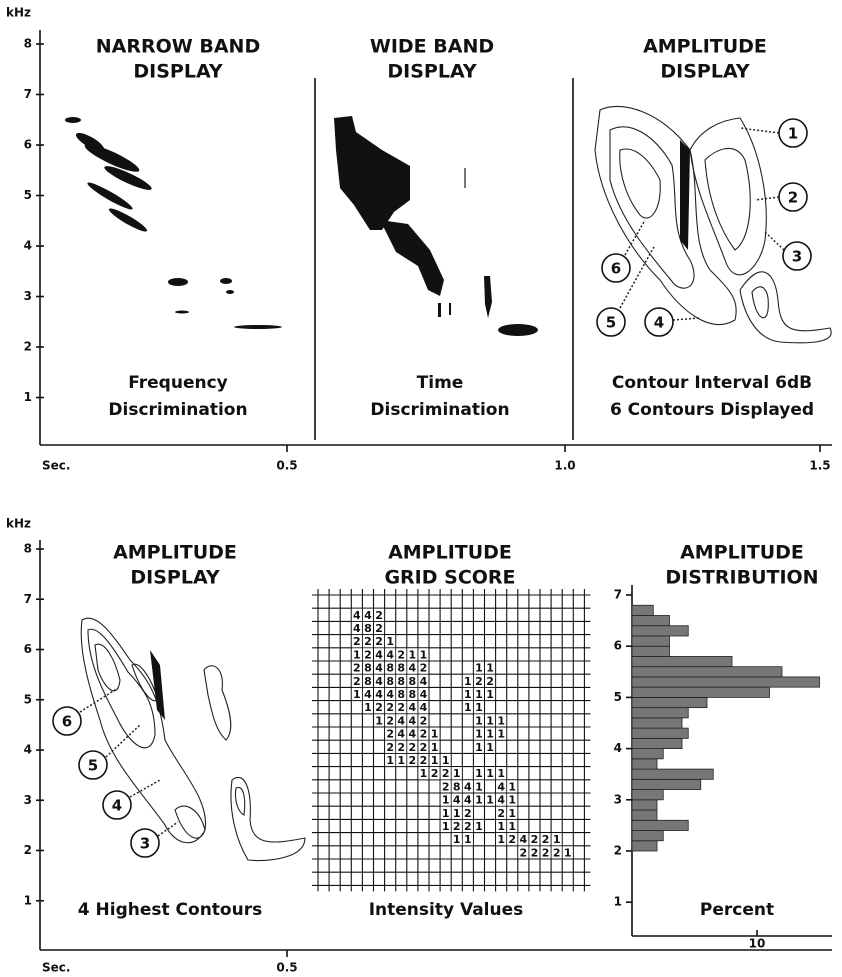 This screenshot has height=977, width=842. Describe the element at coordinates (56, 466) in the screenshot. I see `x-axis-label: Sec.` at that location.